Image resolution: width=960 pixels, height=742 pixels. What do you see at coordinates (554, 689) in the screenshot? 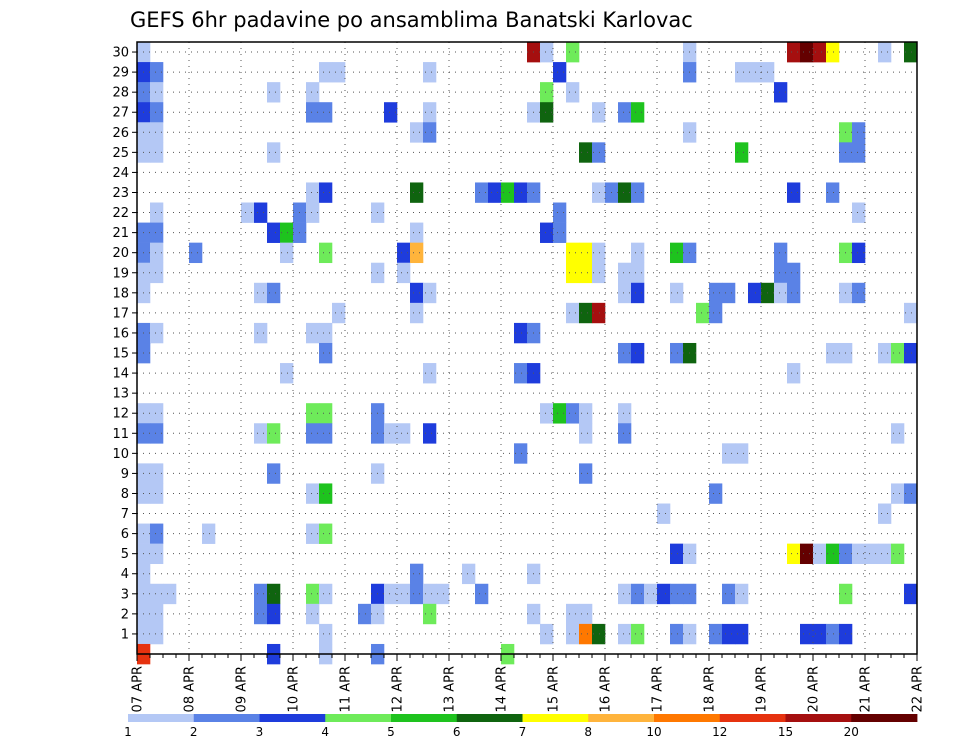
I see `x-tick-label: 15 APR` at bounding box center [554, 689].